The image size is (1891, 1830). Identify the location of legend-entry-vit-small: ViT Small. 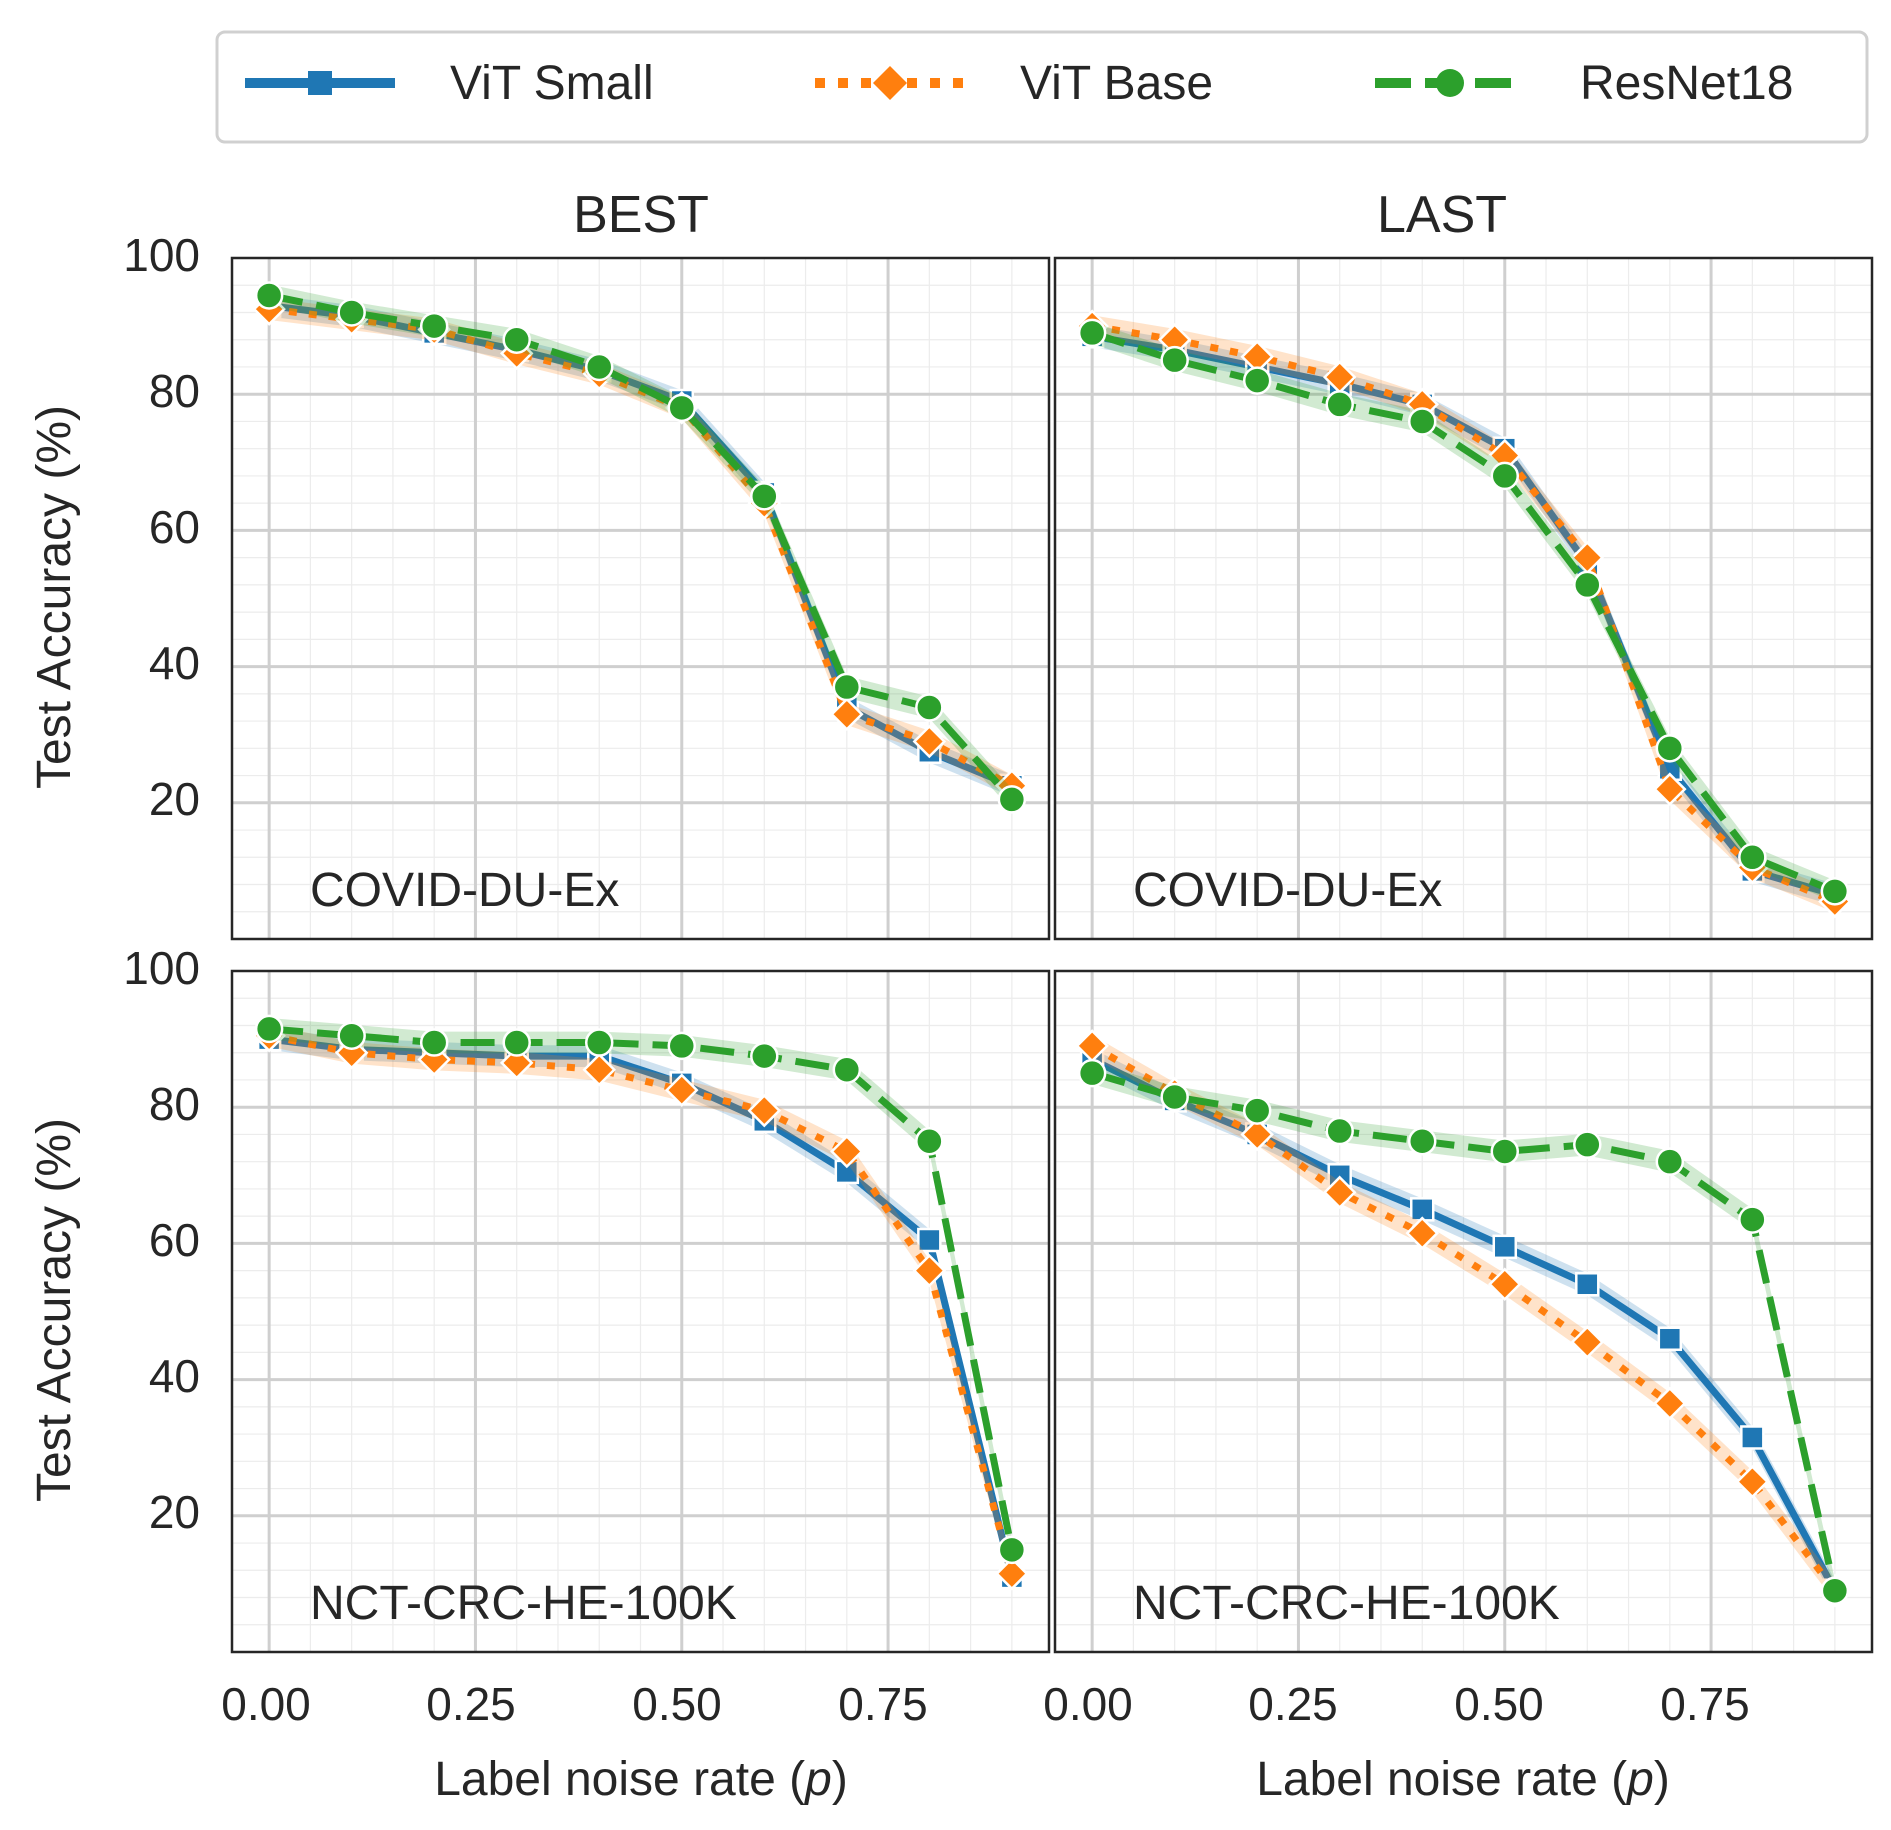
(449, 83).